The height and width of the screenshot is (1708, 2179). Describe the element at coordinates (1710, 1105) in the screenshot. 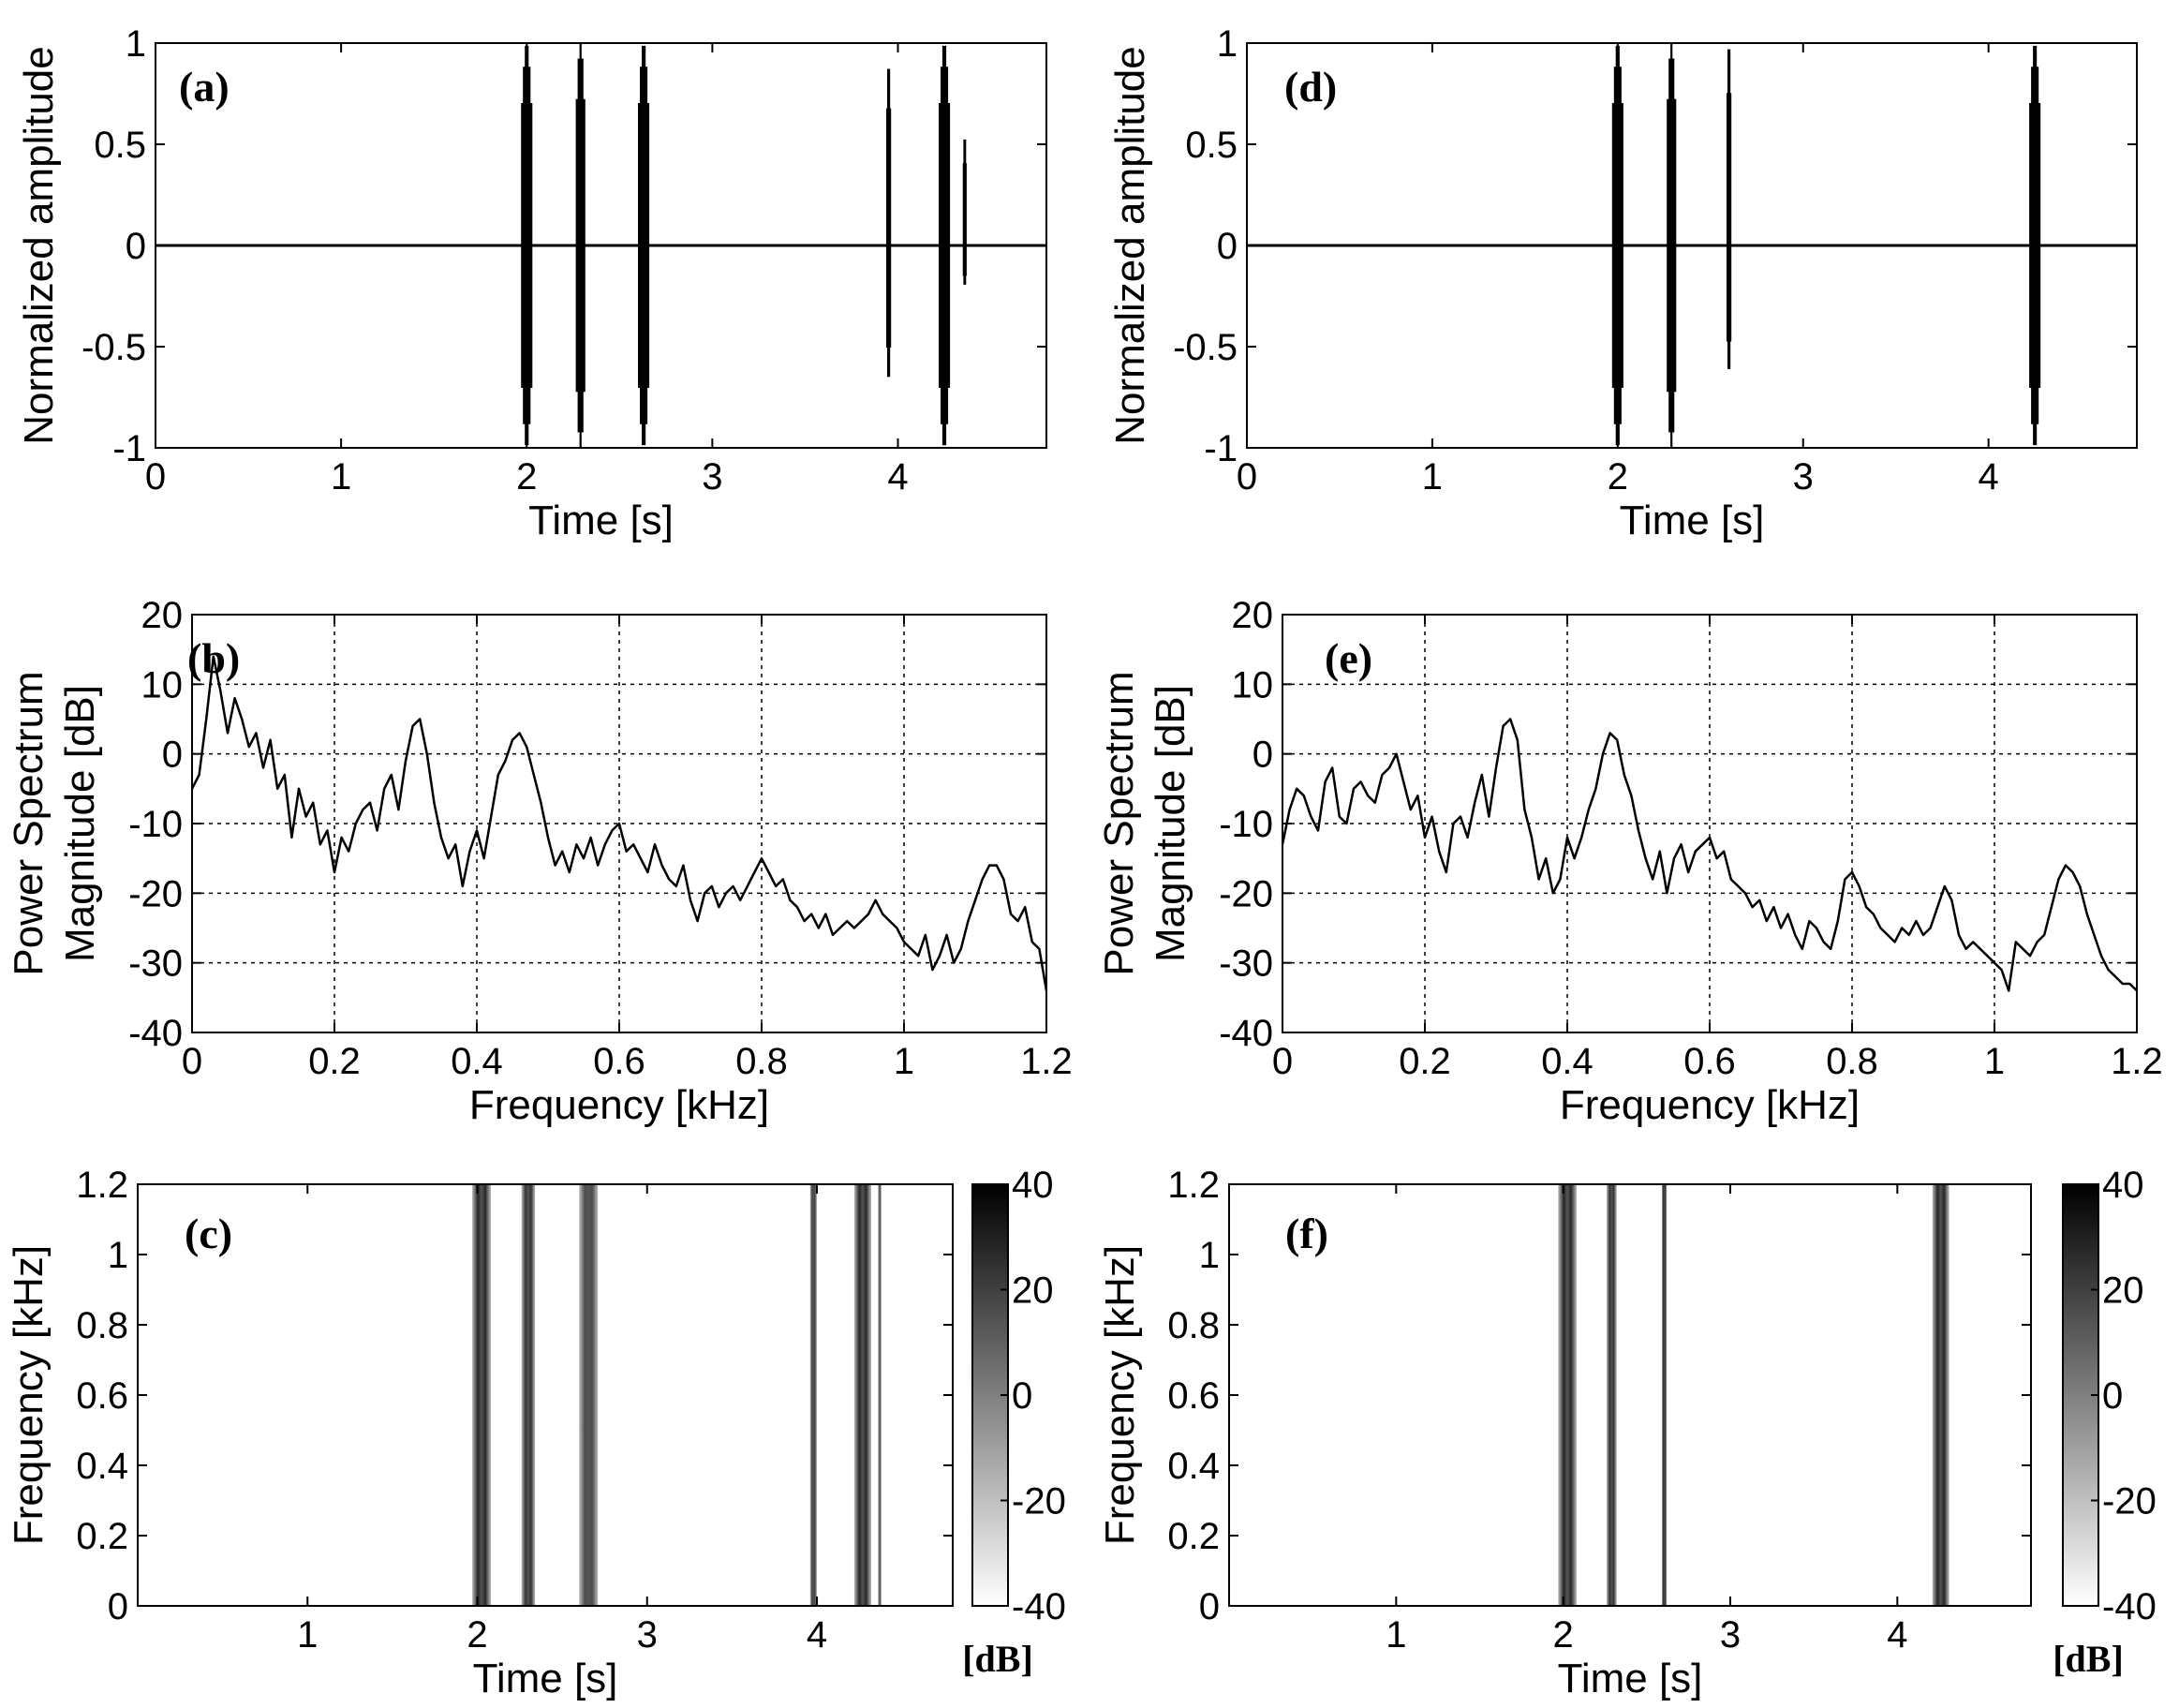

I see `x-axis-label: Frequency [kHz]` at that location.